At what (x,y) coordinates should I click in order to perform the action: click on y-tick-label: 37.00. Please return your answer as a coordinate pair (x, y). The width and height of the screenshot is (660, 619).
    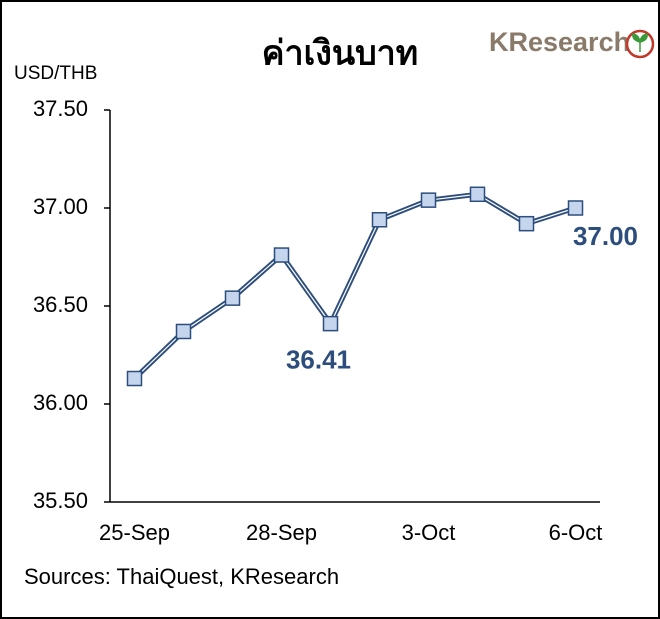
    Looking at the image, I should click on (60, 206).